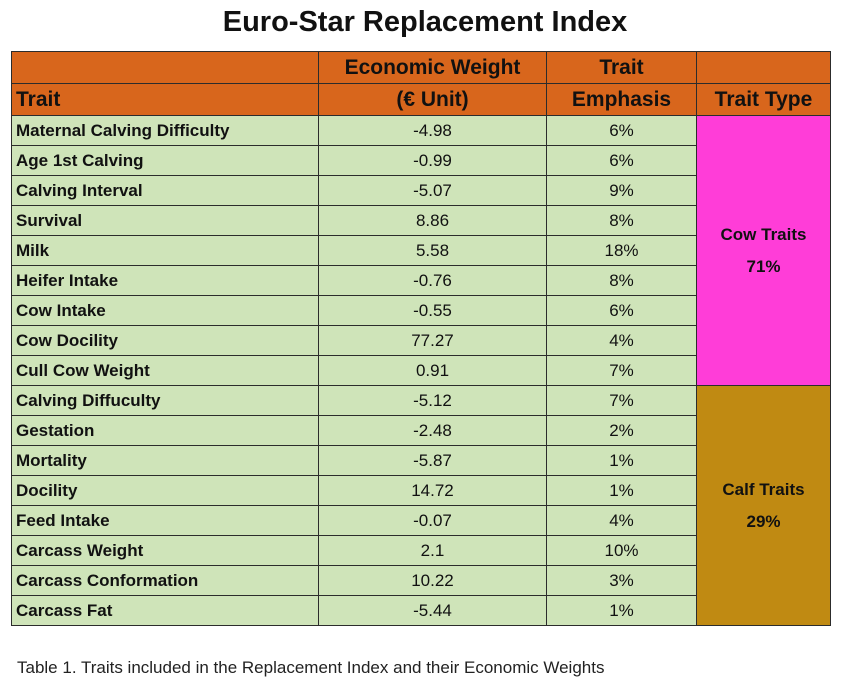  I want to click on trait-name: Survival, so click(165, 220).